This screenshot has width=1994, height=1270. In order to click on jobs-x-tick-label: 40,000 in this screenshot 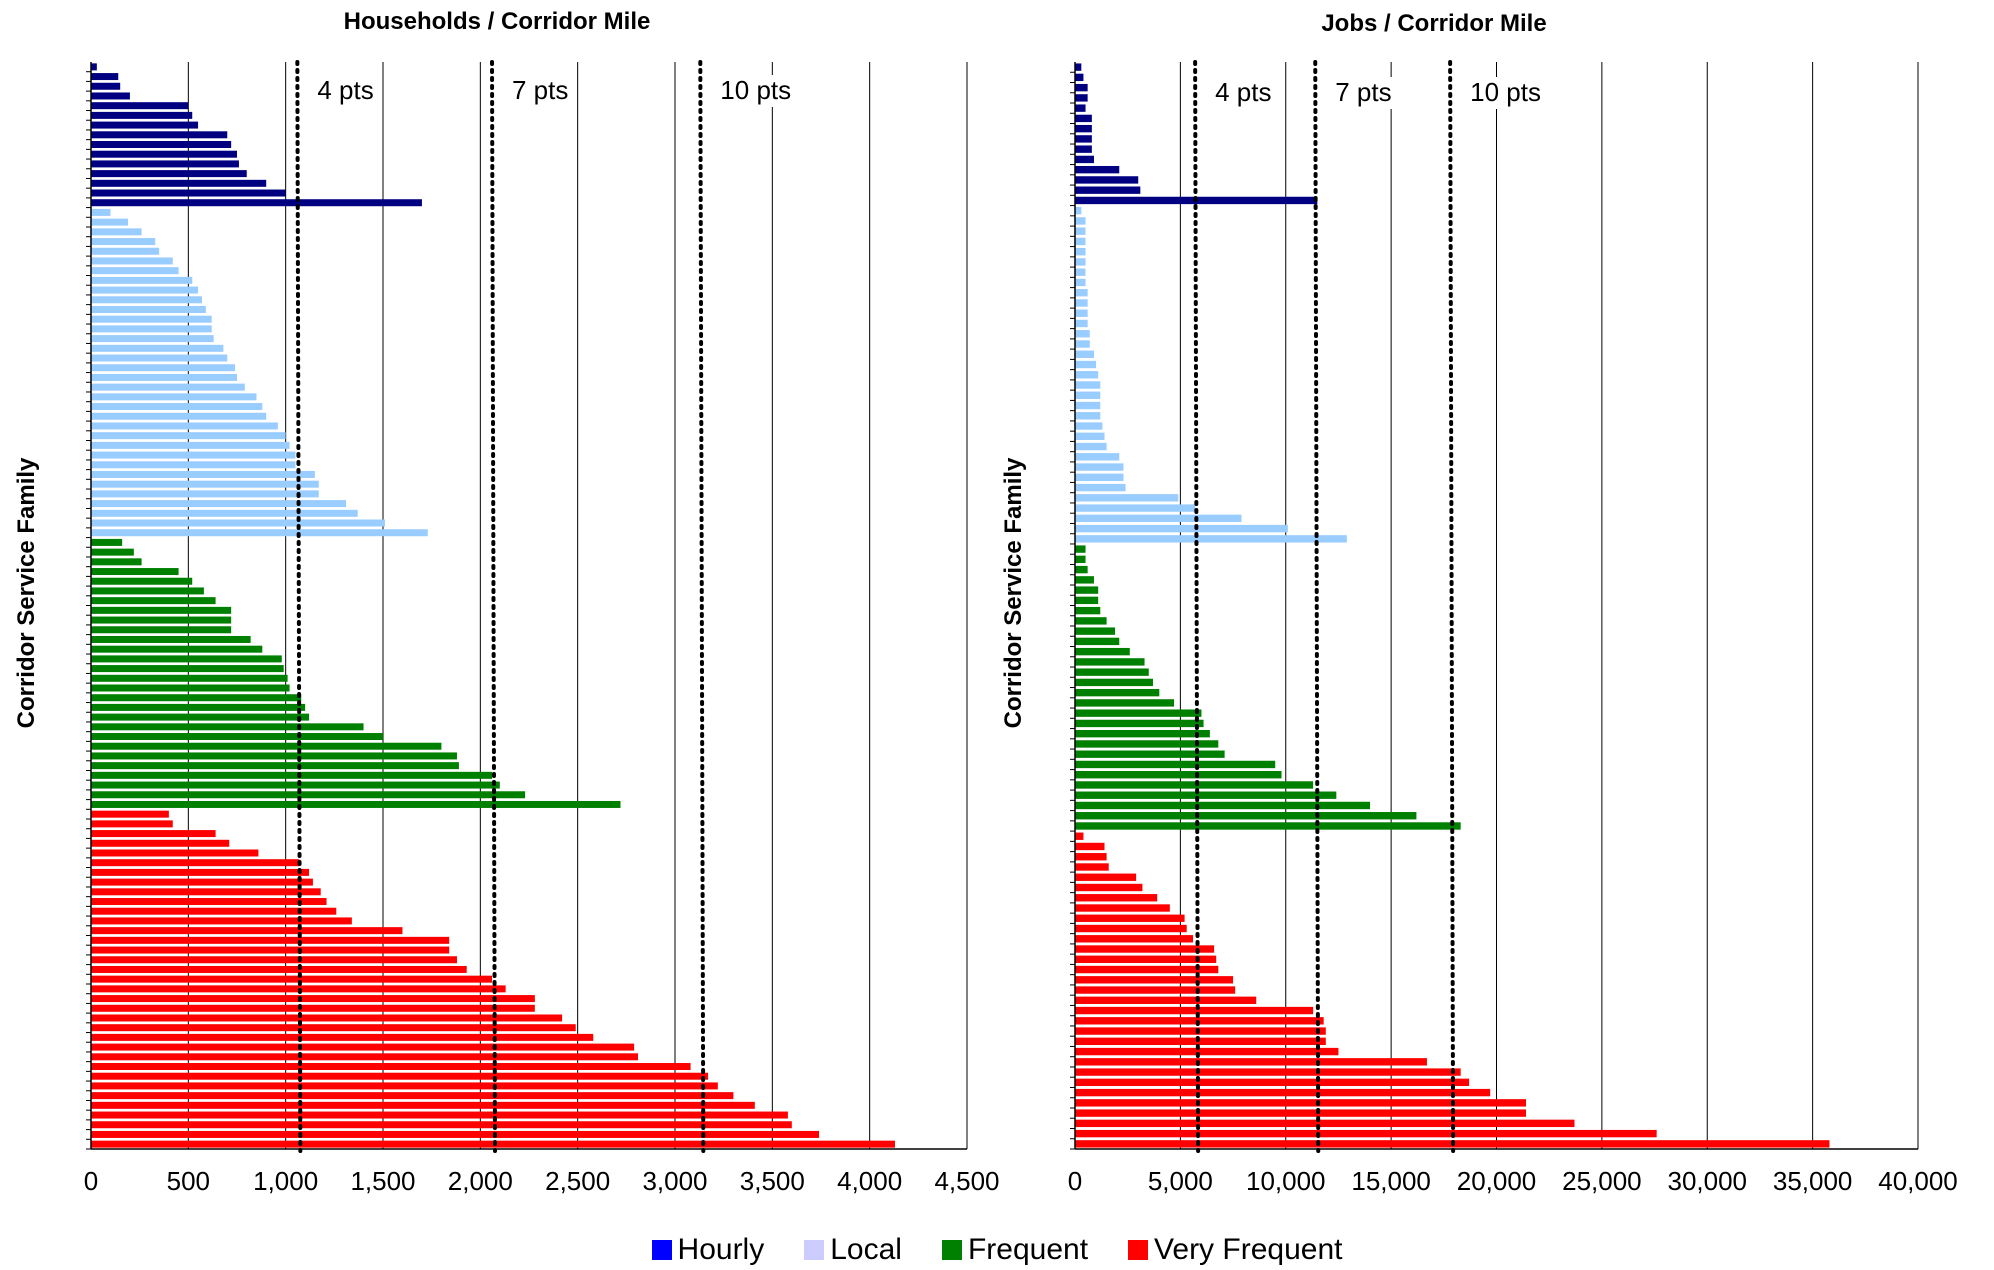, I will do `click(1918, 1181)`.